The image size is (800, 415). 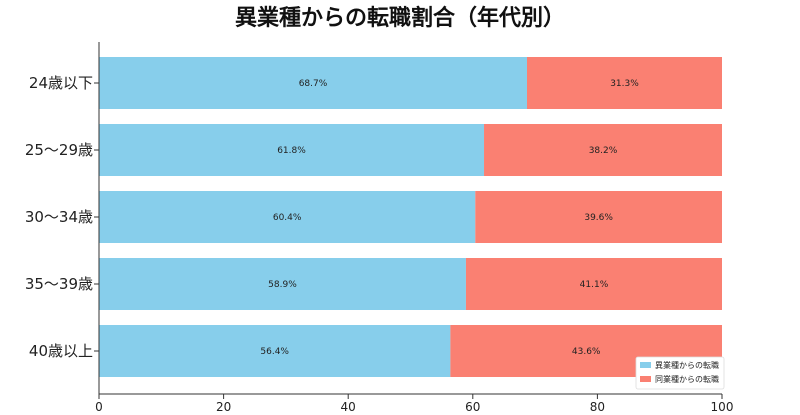 I want to click on category-label: 25〜29歳, so click(x=59, y=150).